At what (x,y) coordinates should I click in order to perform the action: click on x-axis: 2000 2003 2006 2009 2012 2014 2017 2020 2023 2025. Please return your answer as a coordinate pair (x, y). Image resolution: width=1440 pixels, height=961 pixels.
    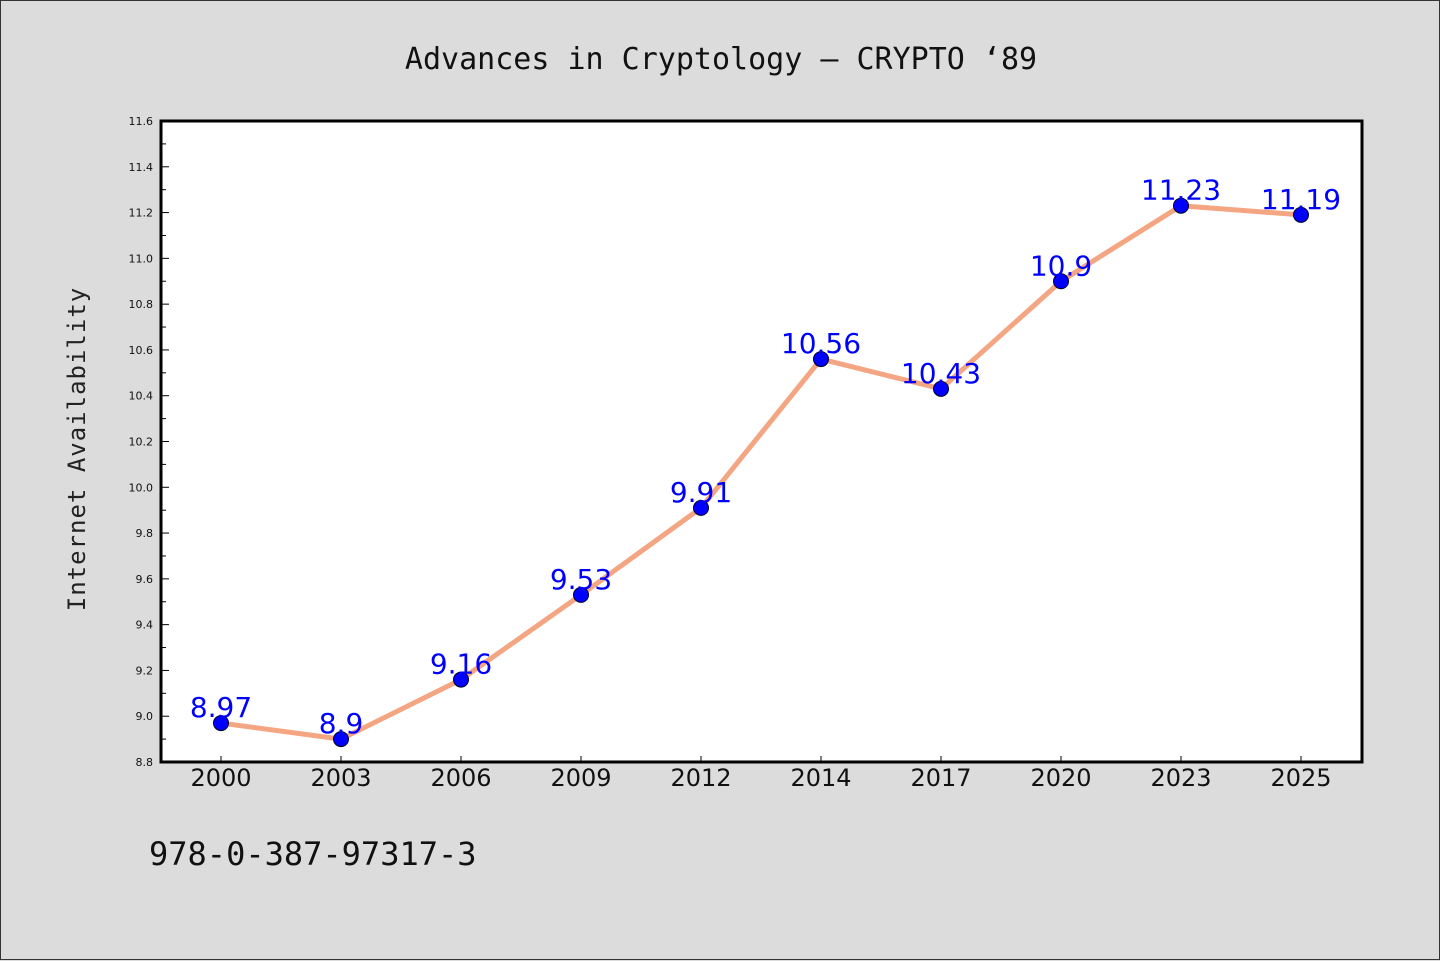
    Looking at the image, I should click on (761, 774).